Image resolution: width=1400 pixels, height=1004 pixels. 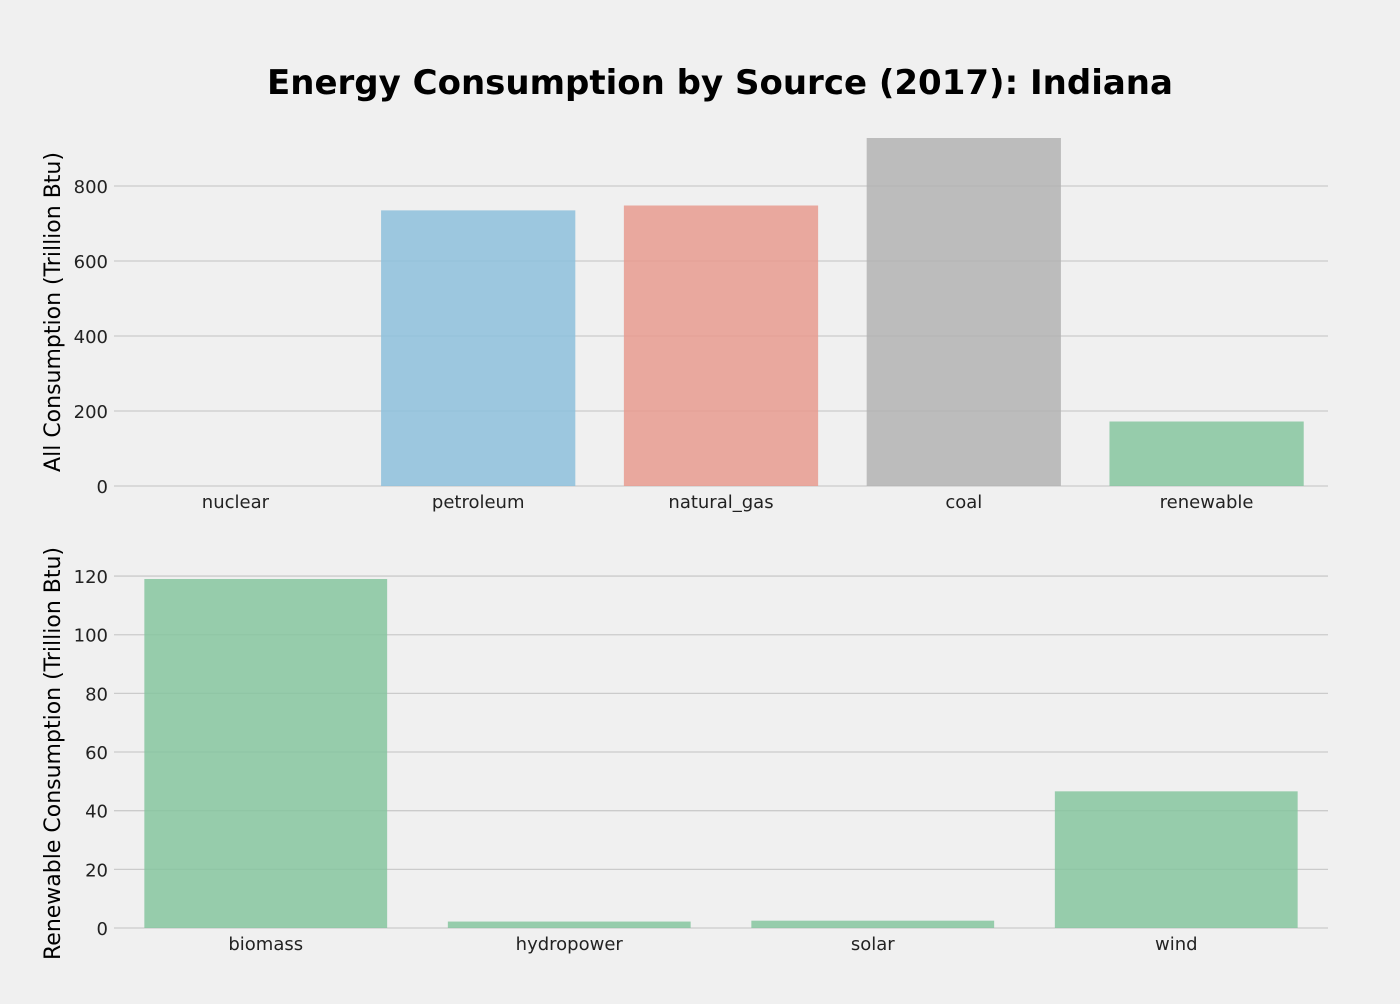 What do you see at coordinates (721, 345) in the screenshot?
I see `bar-natural_gas` at bounding box center [721, 345].